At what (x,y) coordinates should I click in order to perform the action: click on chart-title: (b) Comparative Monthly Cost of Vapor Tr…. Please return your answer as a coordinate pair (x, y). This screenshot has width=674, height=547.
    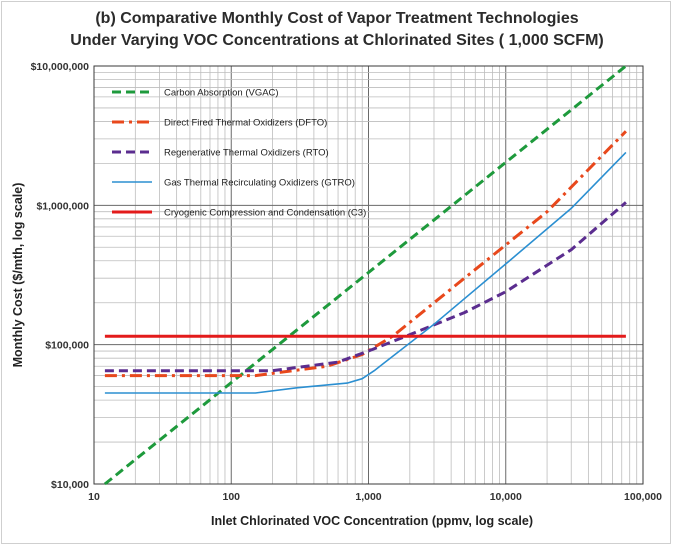
    Looking at the image, I should click on (337, 30).